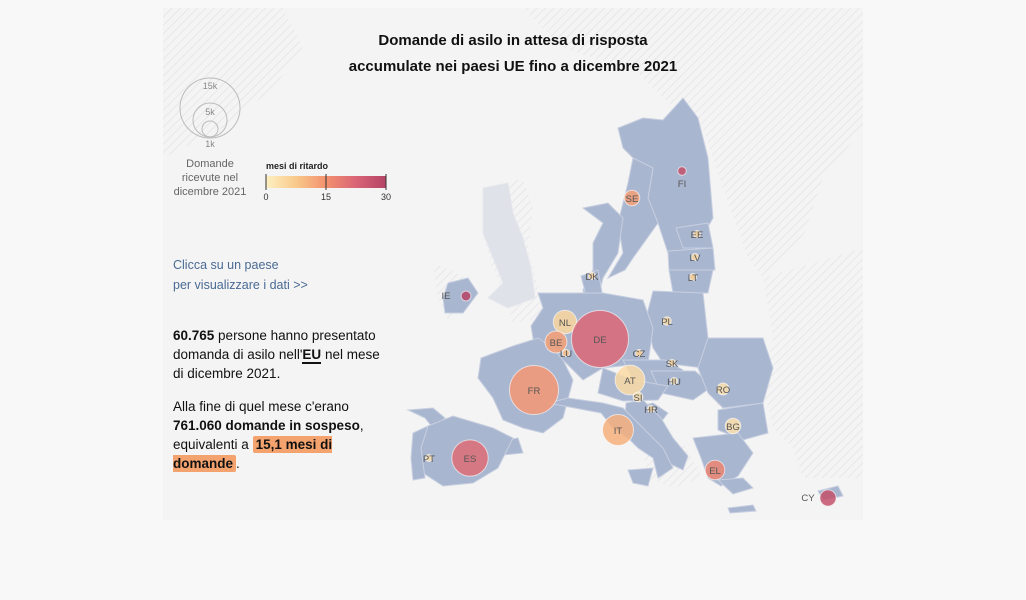  Describe the element at coordinates (446, 296) in the screenshot. I see `country-label-ie: IE` at that location.